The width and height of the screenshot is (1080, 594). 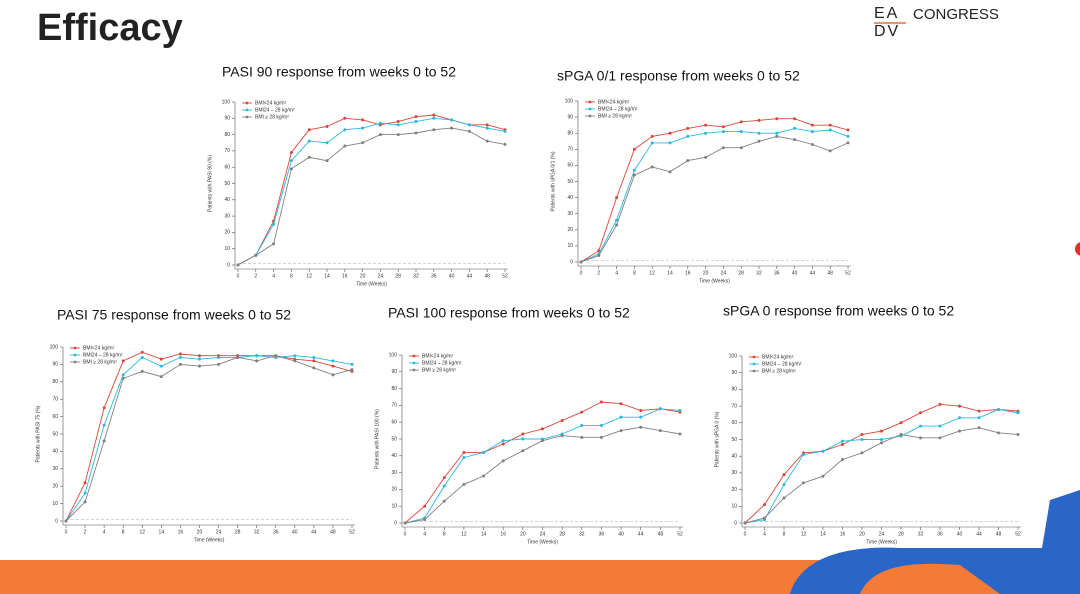 What do you see at coordinates (227, 200) in the screenshot?
I see `y-tick-label: 40` at bounding box center [227, 200].